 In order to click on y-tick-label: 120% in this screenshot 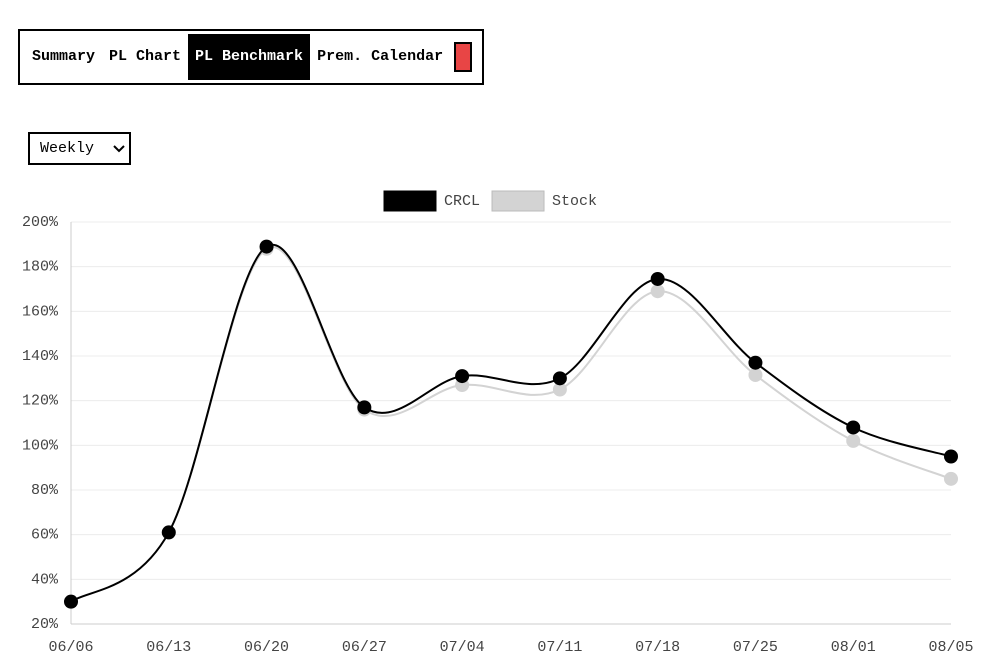, I will do `click(40, 401)`.